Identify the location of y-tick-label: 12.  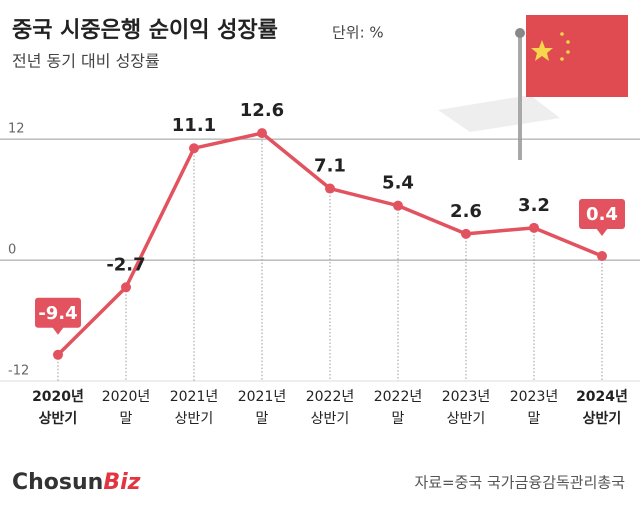
(16, 129).